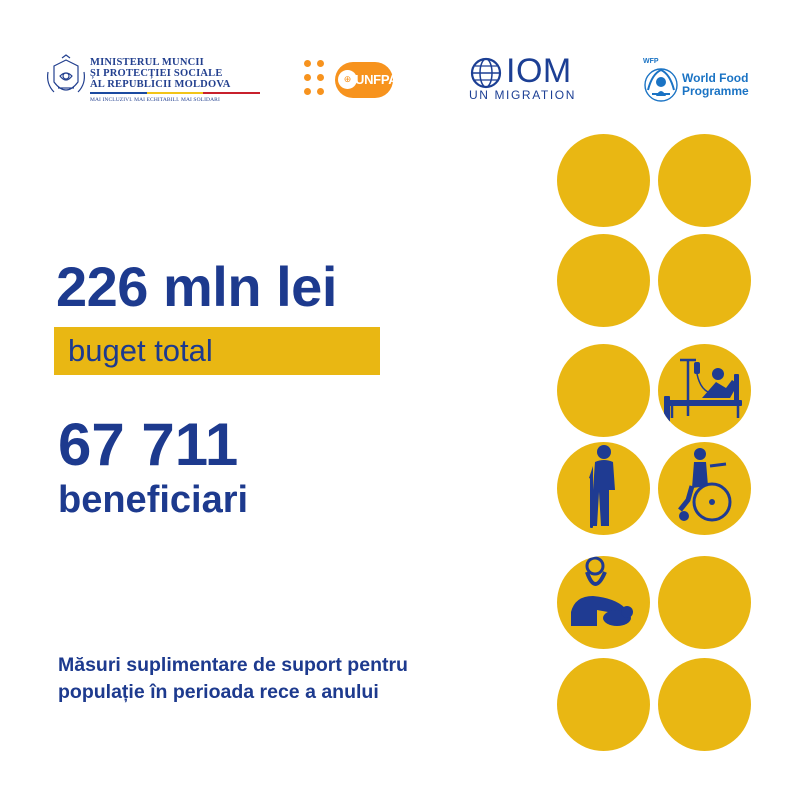 The image size is (800, 800). Describe the element at coordinates (705, 485) in the screenshot. I see `wheelchair-user-icon` at that location.